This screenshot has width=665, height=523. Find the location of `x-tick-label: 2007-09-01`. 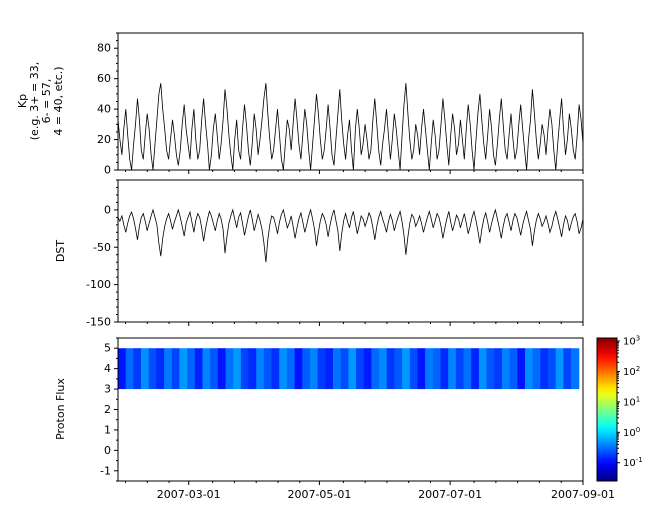

x-tick-label: 2007-09-01 is located at coordinates (583, 494).